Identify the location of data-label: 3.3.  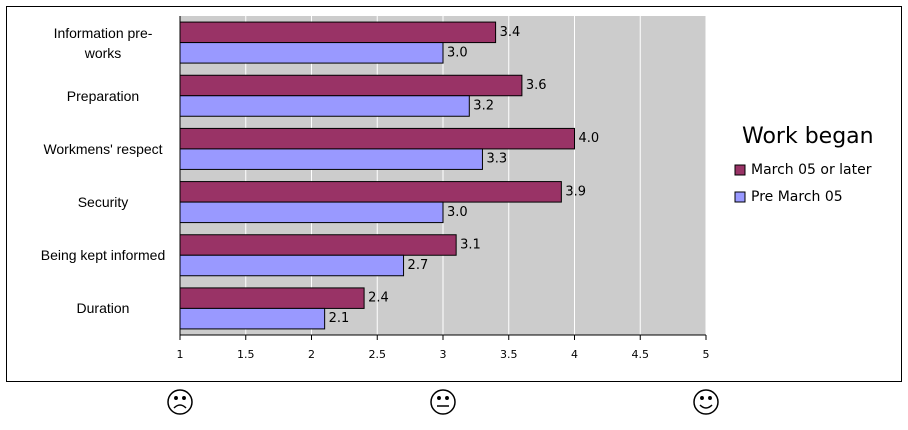
(496, 159).